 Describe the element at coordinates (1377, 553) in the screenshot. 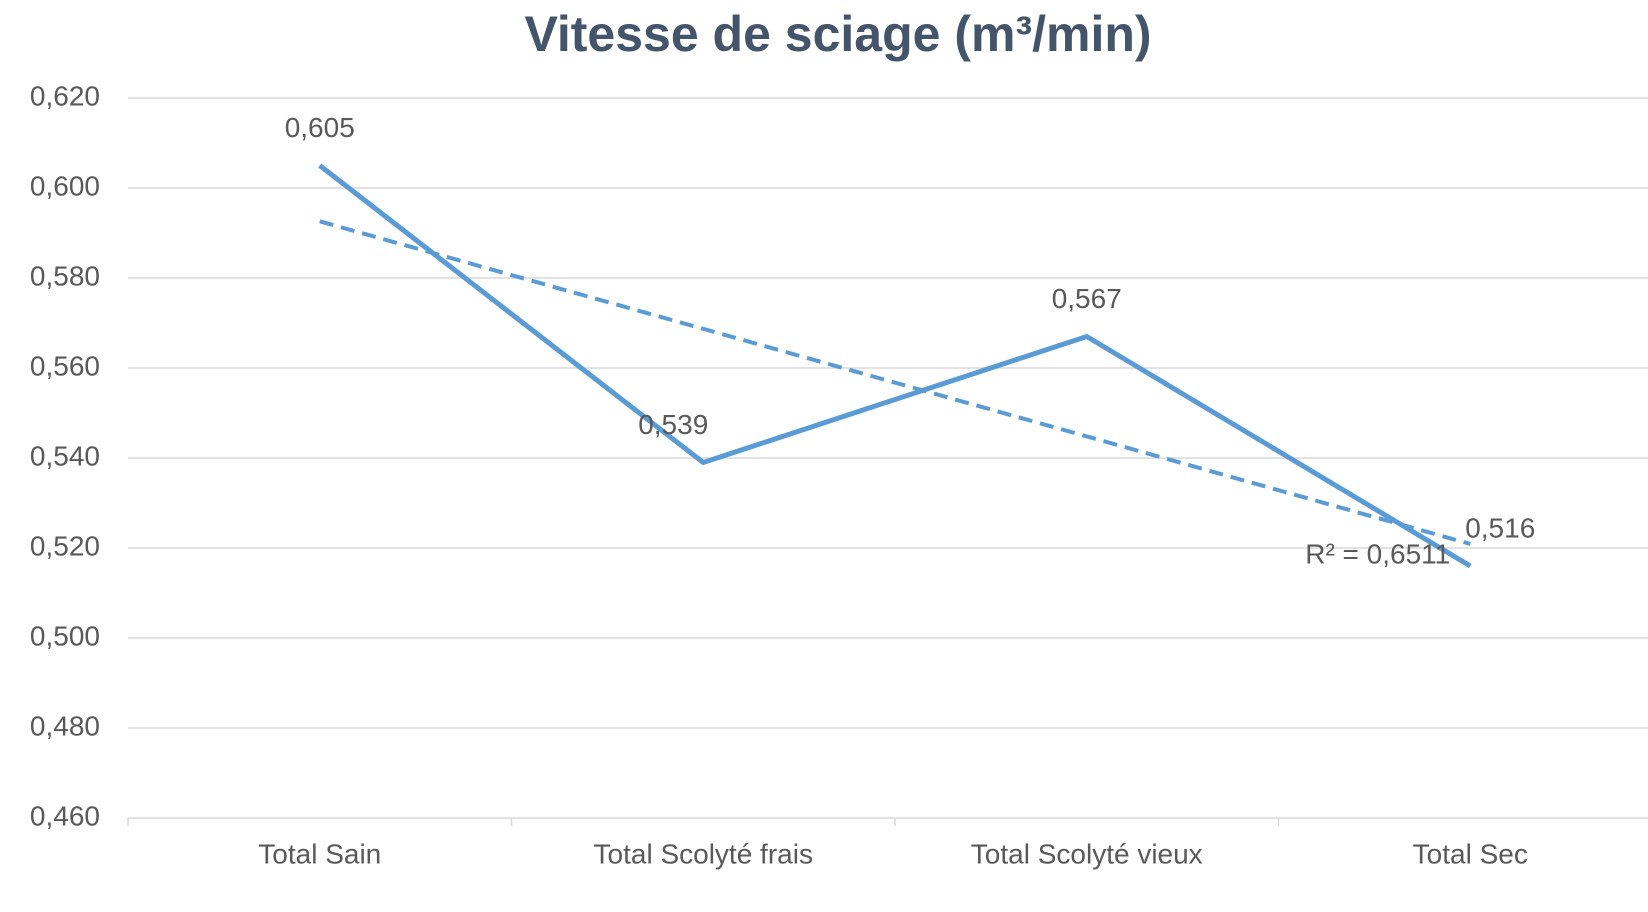

I see `trendline-label: R² = 0,6511` at that location.